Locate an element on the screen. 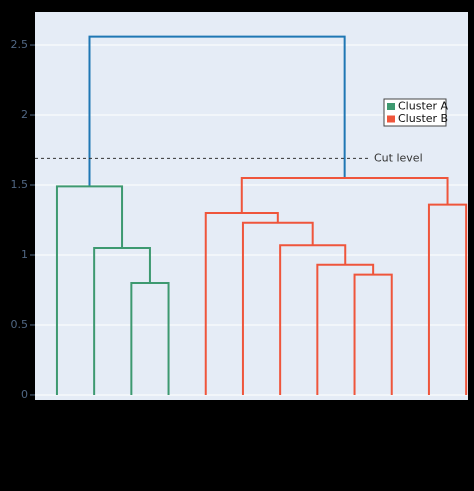 This screenshot has height=491, width=474. y-tick-label: 0.5 is located at coordinates (20, 324).